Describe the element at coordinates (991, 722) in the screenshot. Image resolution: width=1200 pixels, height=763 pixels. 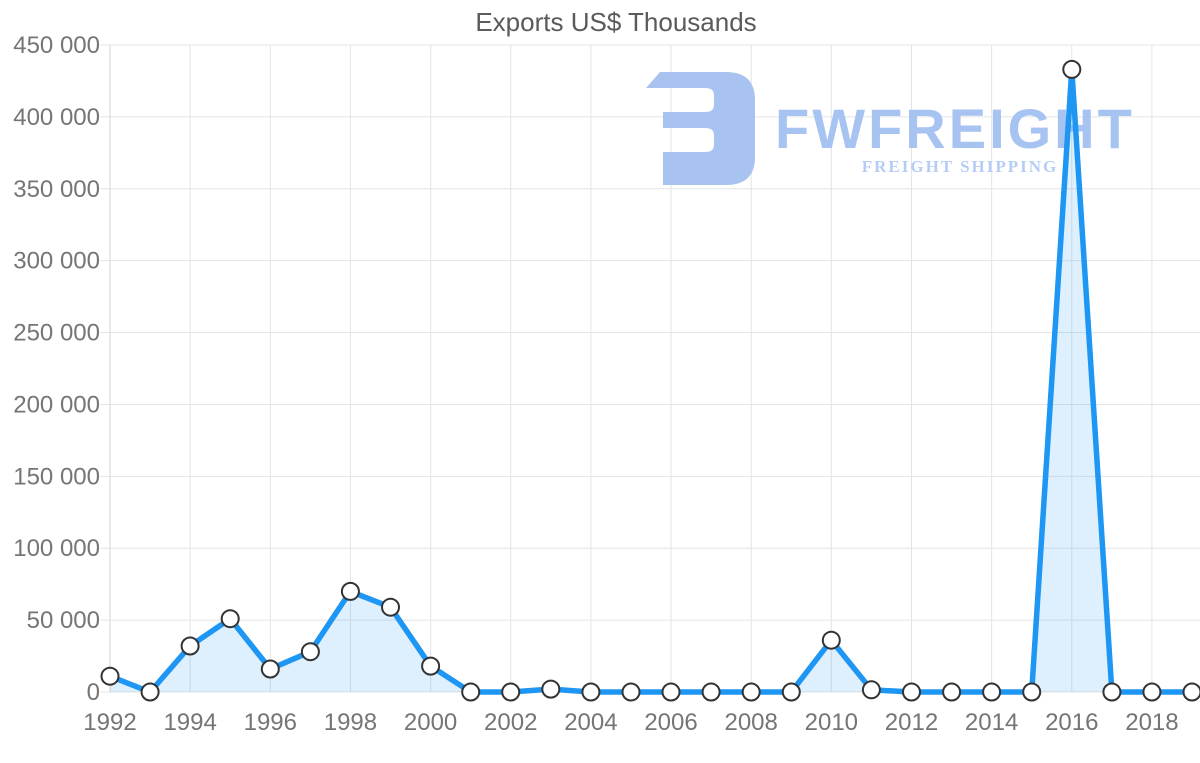
I see `x-axis-label: 2014` at that location.